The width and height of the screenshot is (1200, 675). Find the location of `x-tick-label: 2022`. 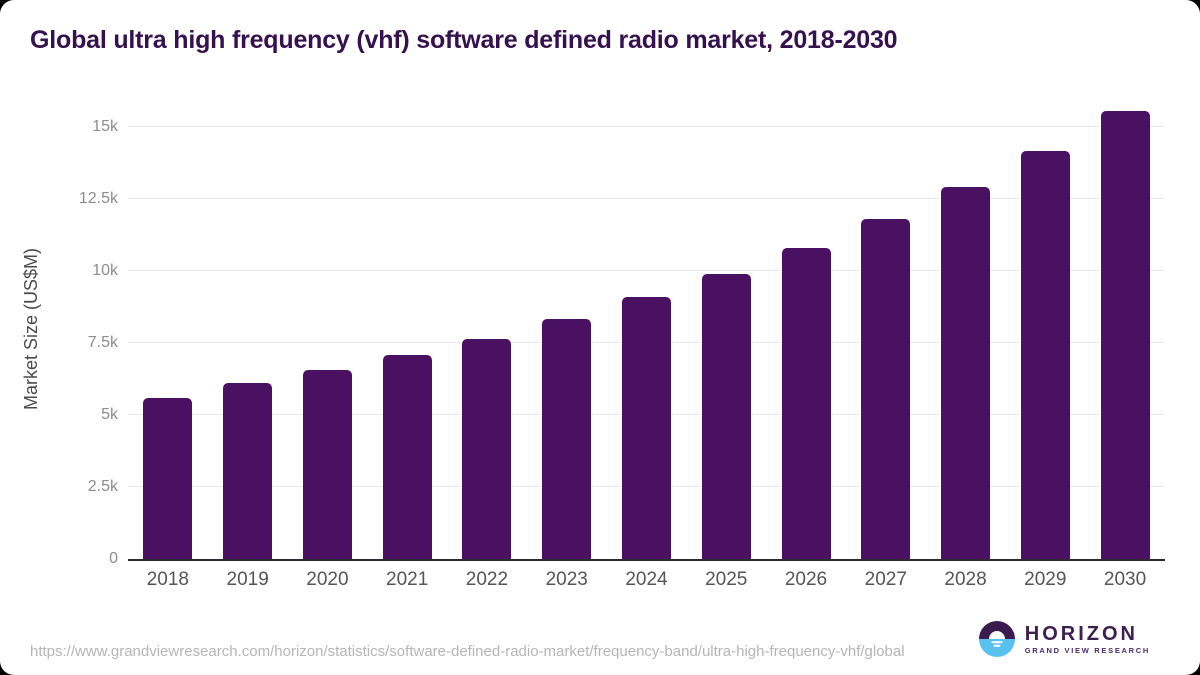

x-tick-label: 2022 is located at coordinates (487, 579).